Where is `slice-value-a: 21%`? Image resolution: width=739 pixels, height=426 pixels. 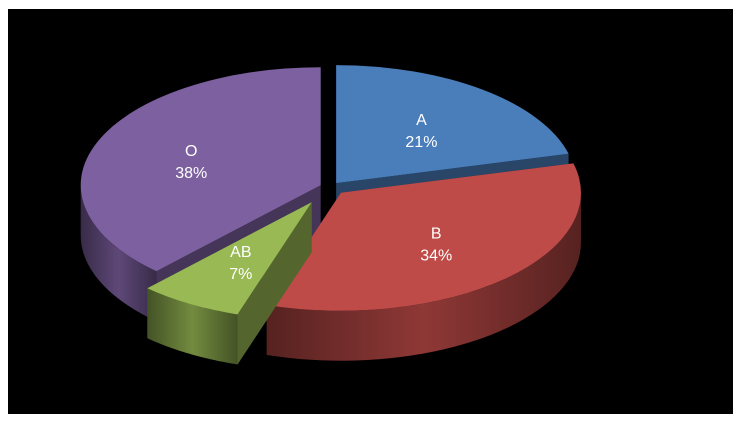
slice-value-a: 21% is located at coordinates (421, 142).